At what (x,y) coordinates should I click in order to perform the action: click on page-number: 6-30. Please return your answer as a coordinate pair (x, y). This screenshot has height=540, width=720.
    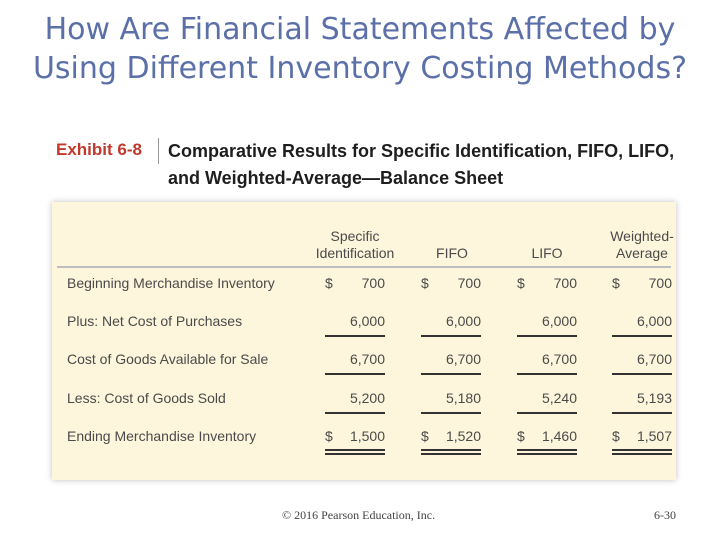
    Looking at the image, I should click on (665, 515).